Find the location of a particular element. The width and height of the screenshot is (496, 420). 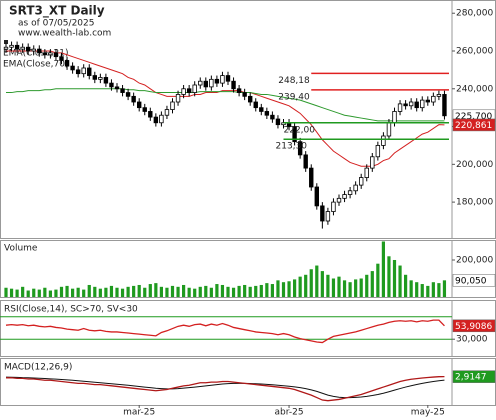

signal-line is located at coordinates (225, 387).